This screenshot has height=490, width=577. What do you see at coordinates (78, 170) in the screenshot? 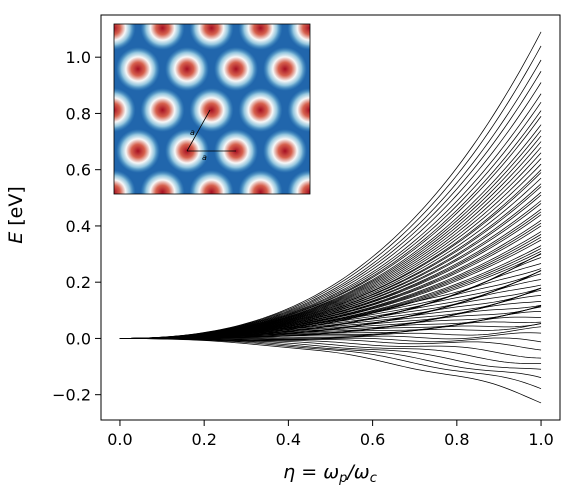
I see `y-tick-label: 0.6` at bounding box center [78, 170].